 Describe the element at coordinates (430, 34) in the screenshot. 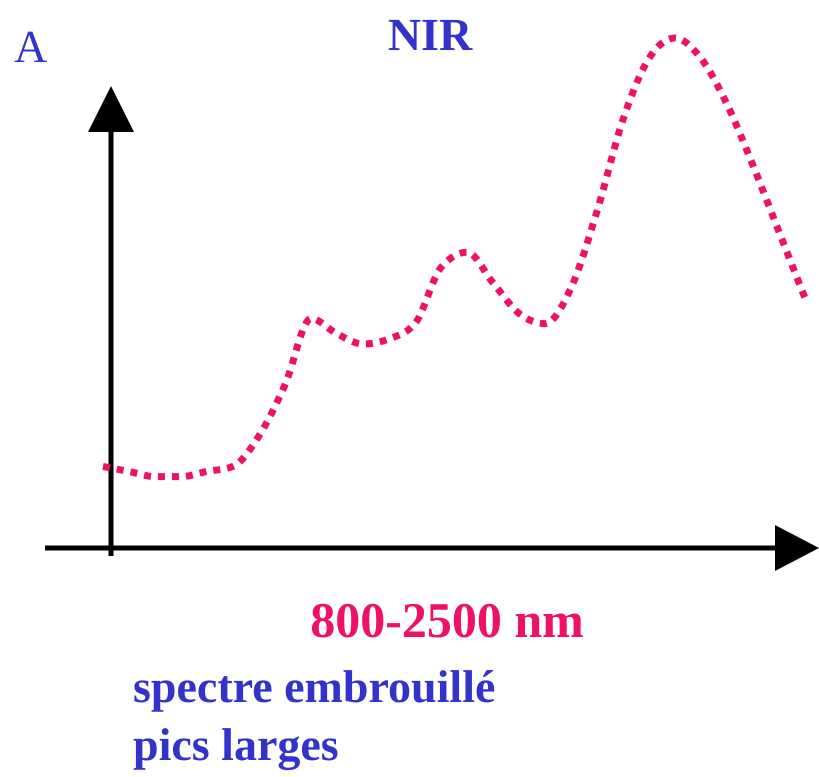

I see `chart-title: NIR` at that location.